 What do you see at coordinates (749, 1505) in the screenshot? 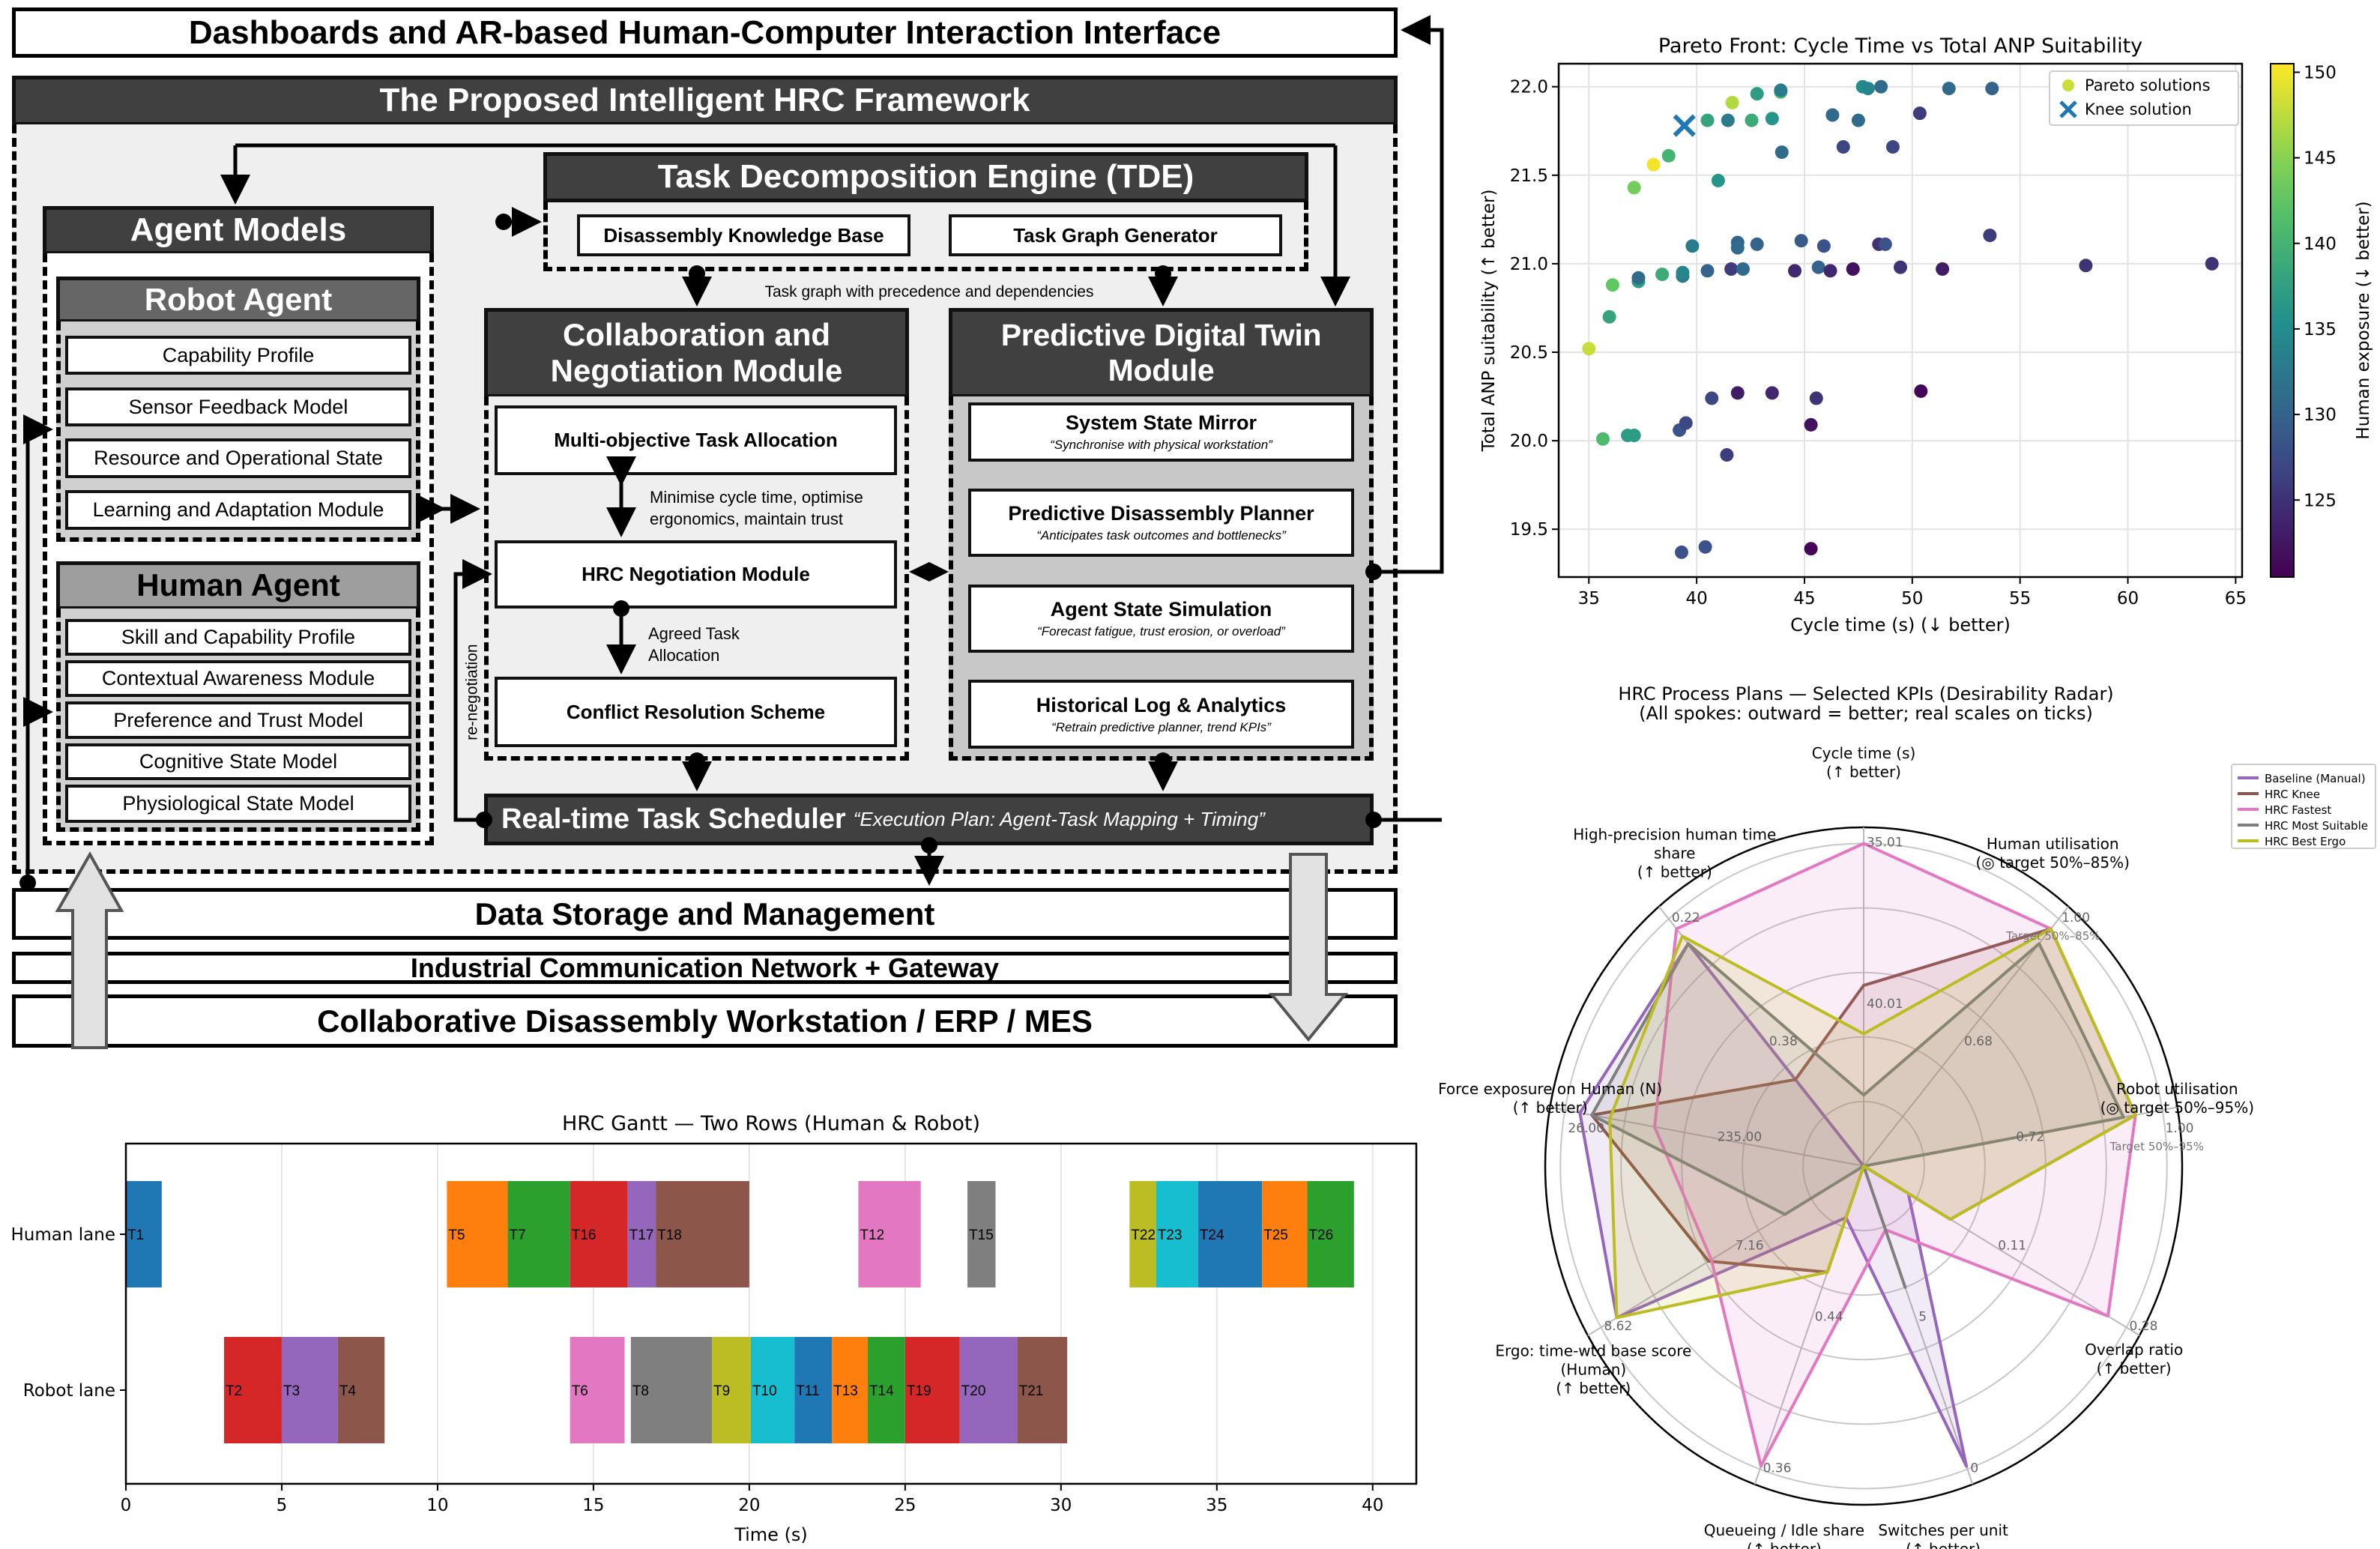
I see `tick-label-x: 20` at bounding box center [749, 1505].